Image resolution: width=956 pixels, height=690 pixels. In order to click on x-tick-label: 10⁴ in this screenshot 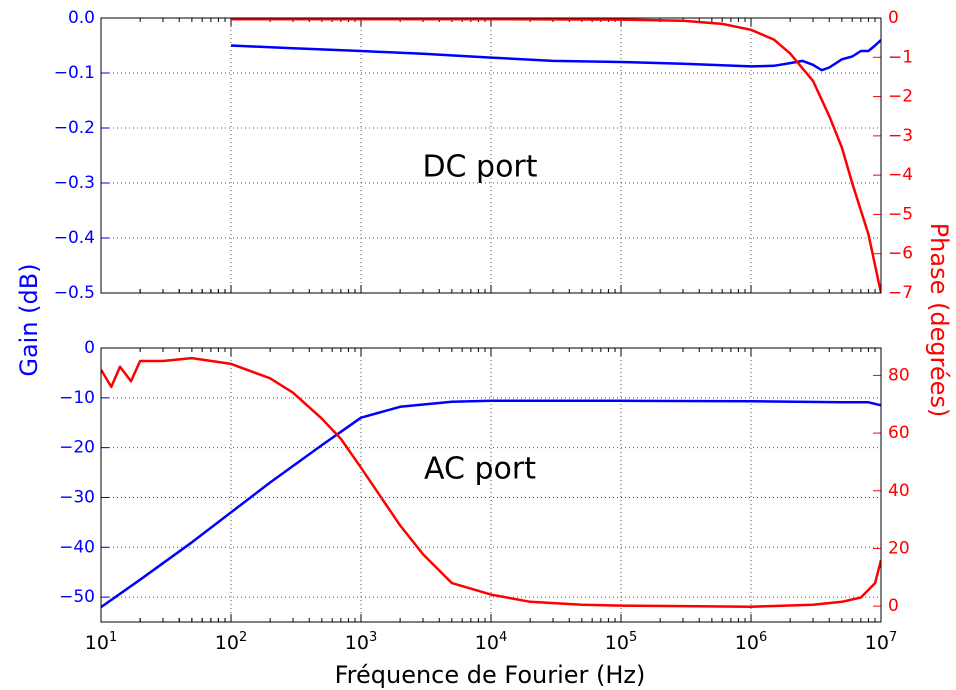, I will do `click(491, 642)`.